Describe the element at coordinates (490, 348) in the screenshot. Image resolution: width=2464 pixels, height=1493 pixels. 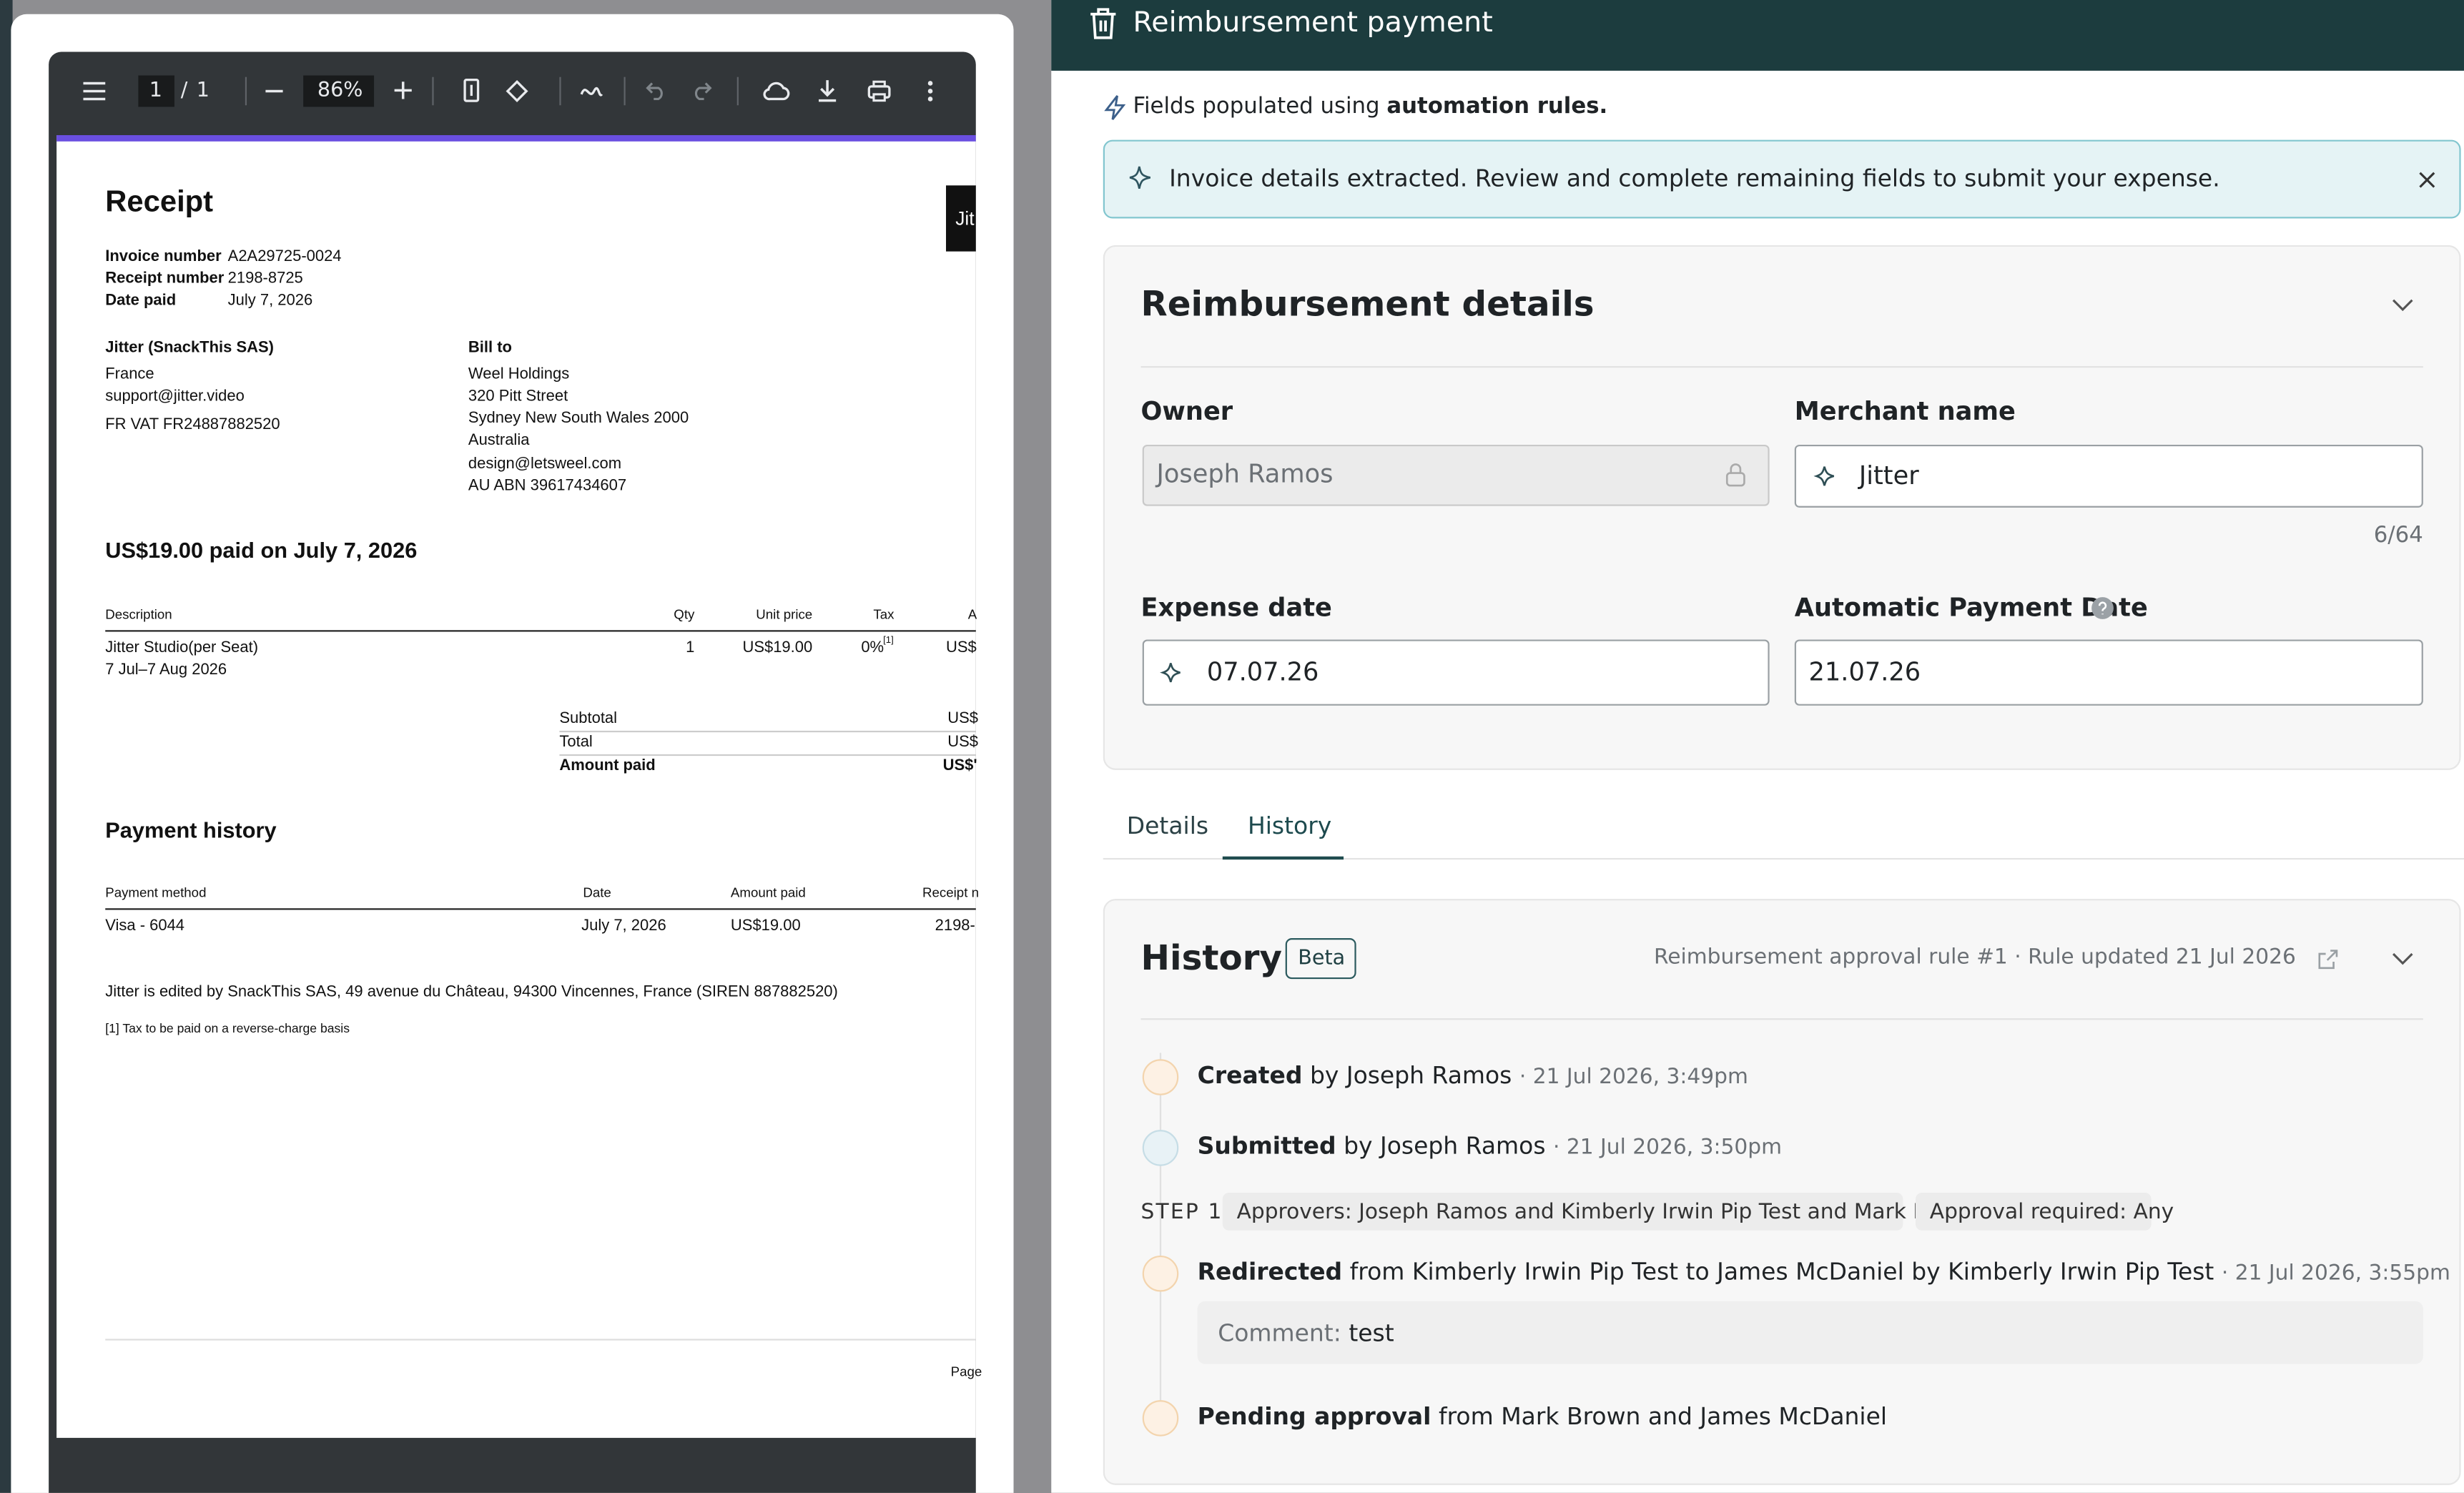
I see `bill-to-label: Bill to` at that location.